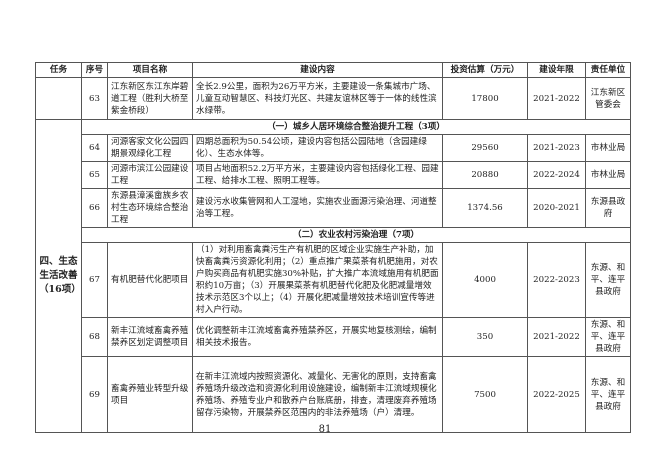 The width and height of the screenshot is (650, 459). Describe the element at coordinates (94, 148) in the screenshot. I see `row-no: 64` at that location.